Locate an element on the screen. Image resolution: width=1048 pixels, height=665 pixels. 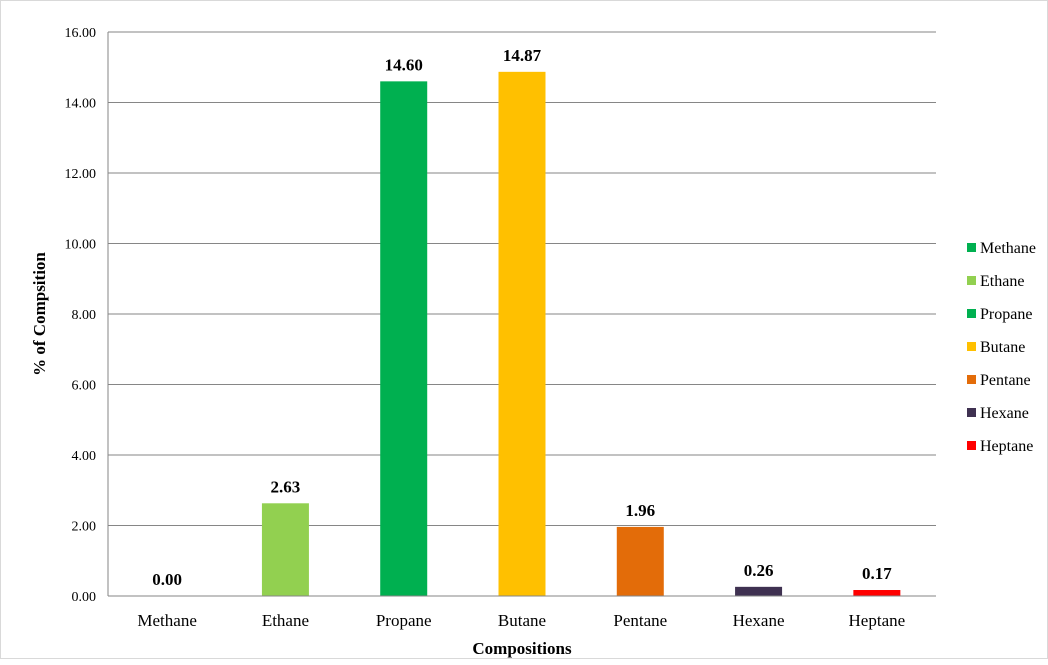
y-tick-label: 8.00 is located at coordinates (84, 315).